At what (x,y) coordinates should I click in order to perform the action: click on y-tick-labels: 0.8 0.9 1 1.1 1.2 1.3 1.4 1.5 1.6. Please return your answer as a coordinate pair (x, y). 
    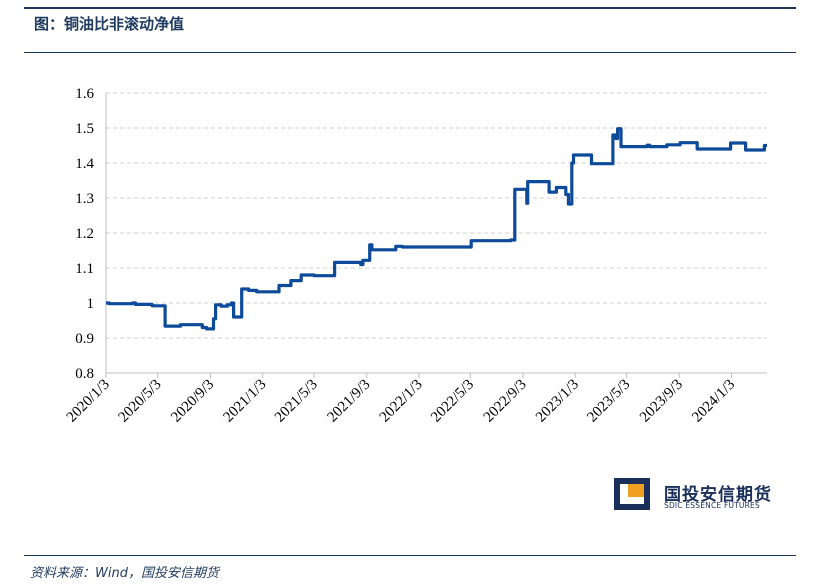
    Looking at the image, I should click on (84, 234).